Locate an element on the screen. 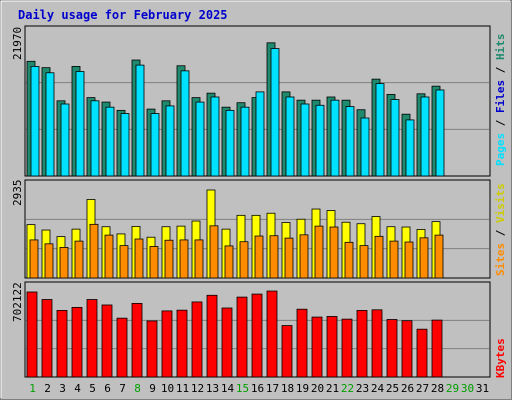 The width and height of the screenshot is (512, 404). day-label-29: 29 is located at coordinates (452, 388).